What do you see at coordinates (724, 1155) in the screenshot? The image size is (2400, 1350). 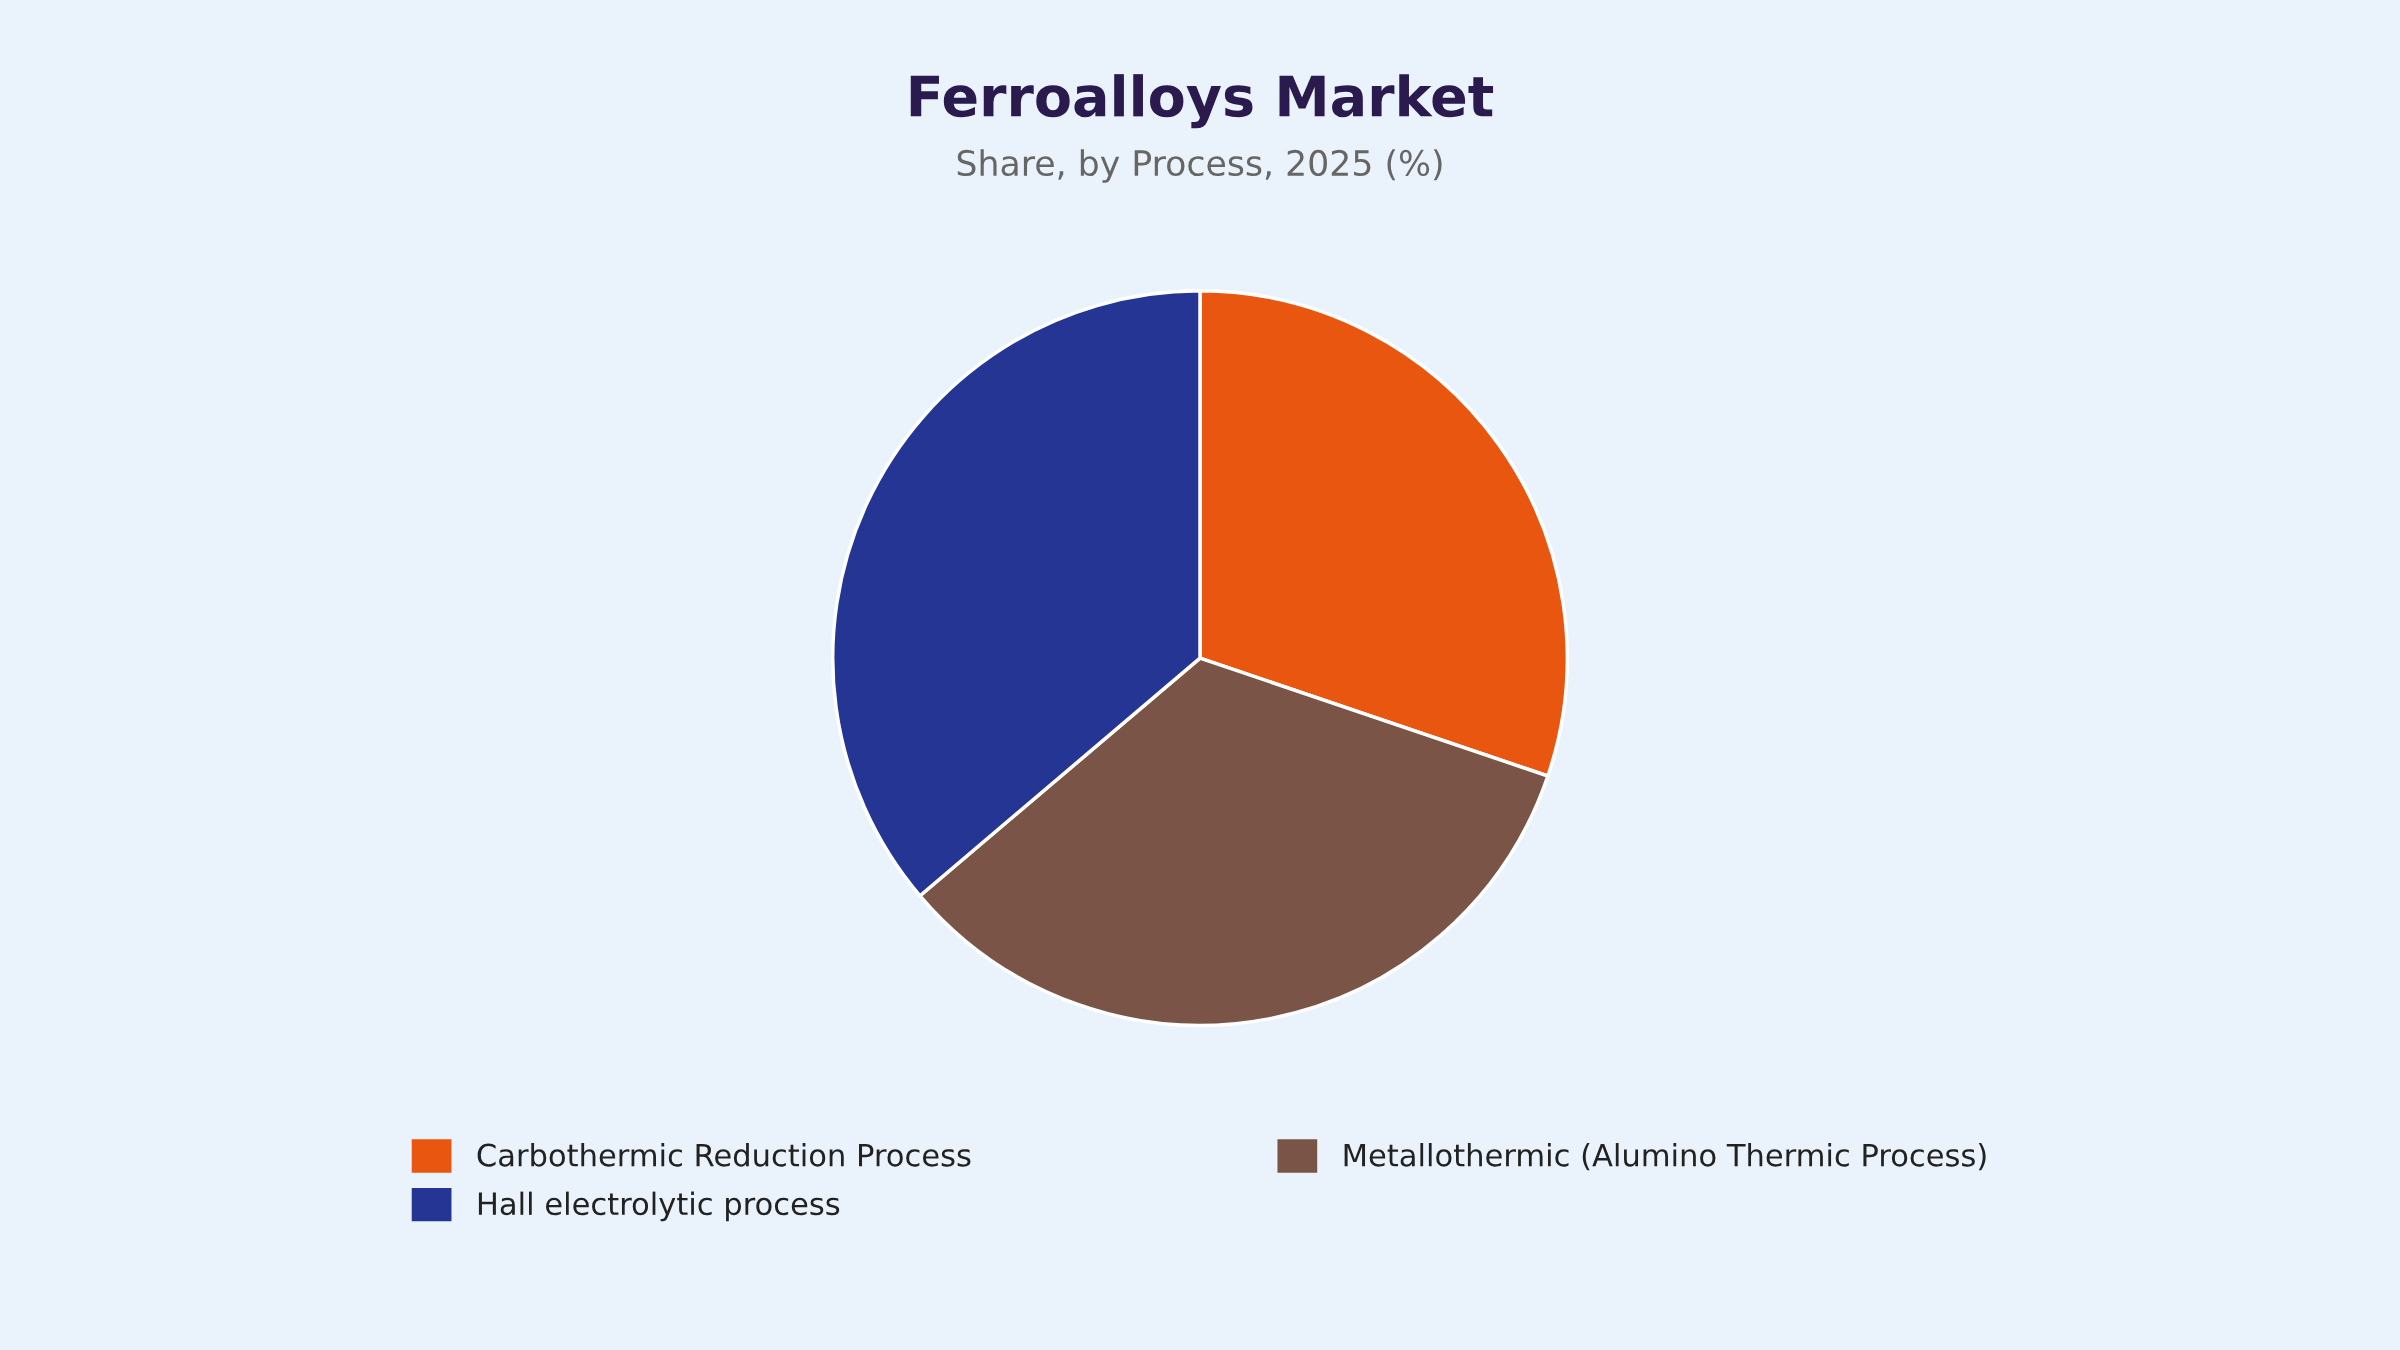 I see `legend-label: Carbothermic Reduction Process` at bounding box center [724, 1155].